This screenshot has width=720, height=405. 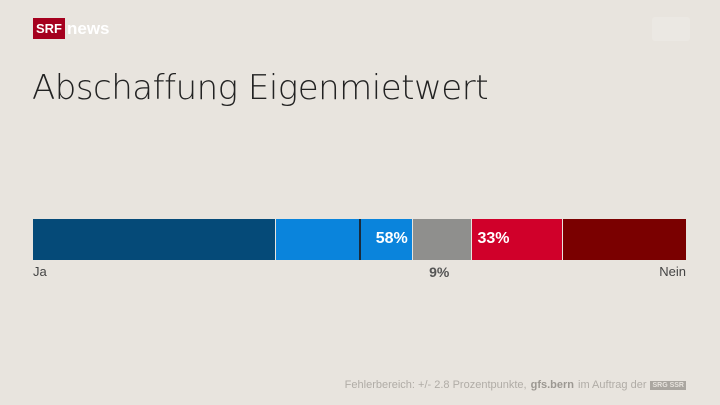 I want to click on undecided-label: 9%, so click(x=439, y=272).